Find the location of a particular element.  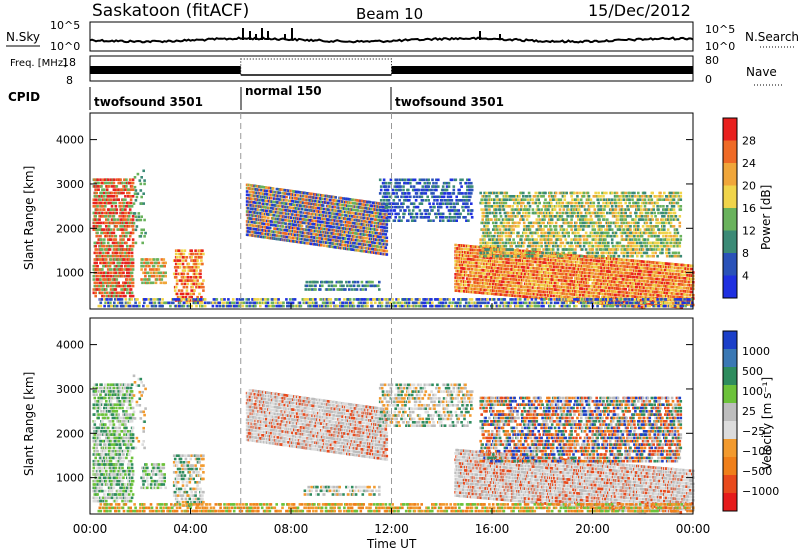

freq-tick-top: 18 is located at coordinates (69, 62).